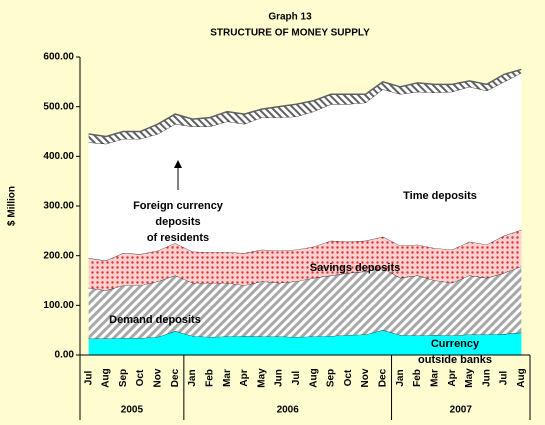 Image resolution: width=545 pixels, height=425 pixels. Describe the element at coordinates (58, 57) in the screenshot. I see `y-tick-label: 600.00` at that location.